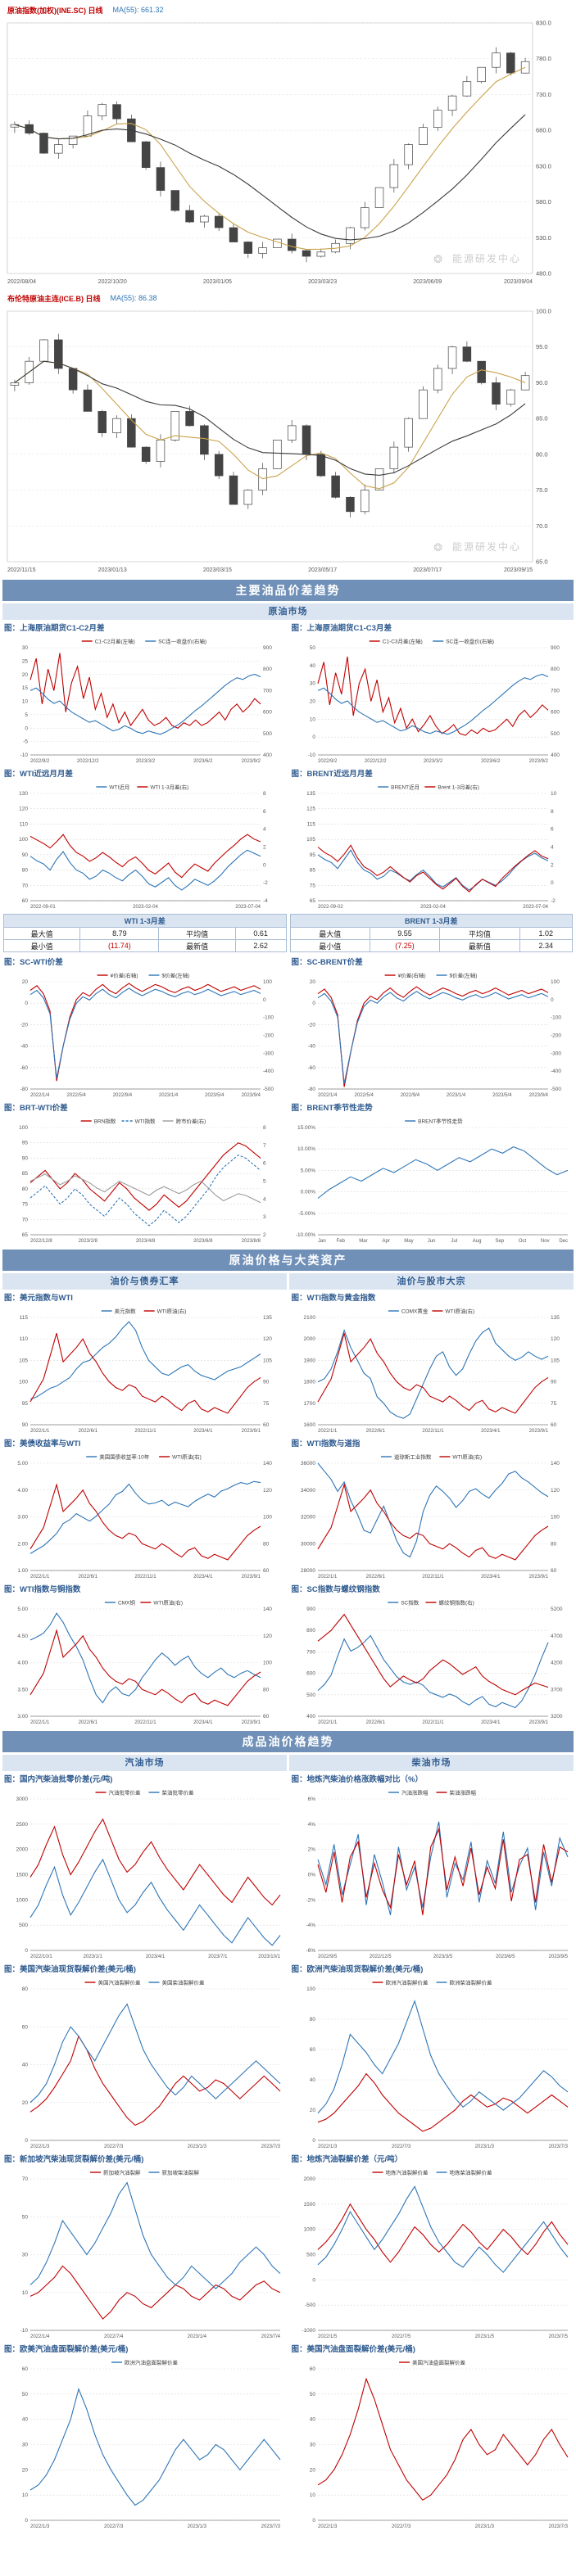  What do you see at coordinates (25, 1219) in the screenshot?
I see `svg-text: 70` at bounding box center [25, 1219].